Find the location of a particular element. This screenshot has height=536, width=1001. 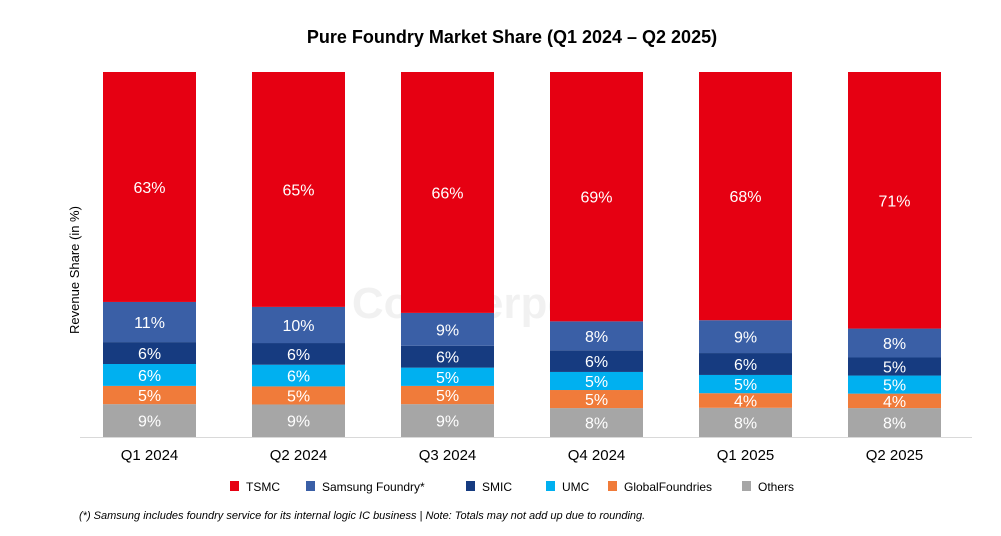

bar-segment-others-q1-2025 is located at coordinates (745, 422).